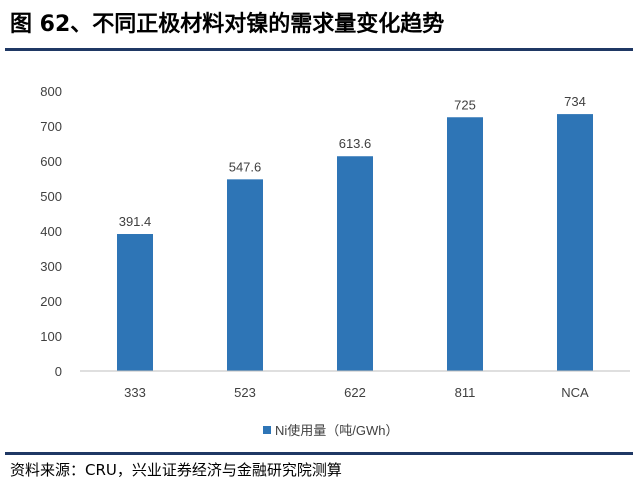 The image size is (640, 493). What do you see at coordinates (51, 196) in the screenshot?
I see `y-tick-label: 500` at bounding box center [51, 196].